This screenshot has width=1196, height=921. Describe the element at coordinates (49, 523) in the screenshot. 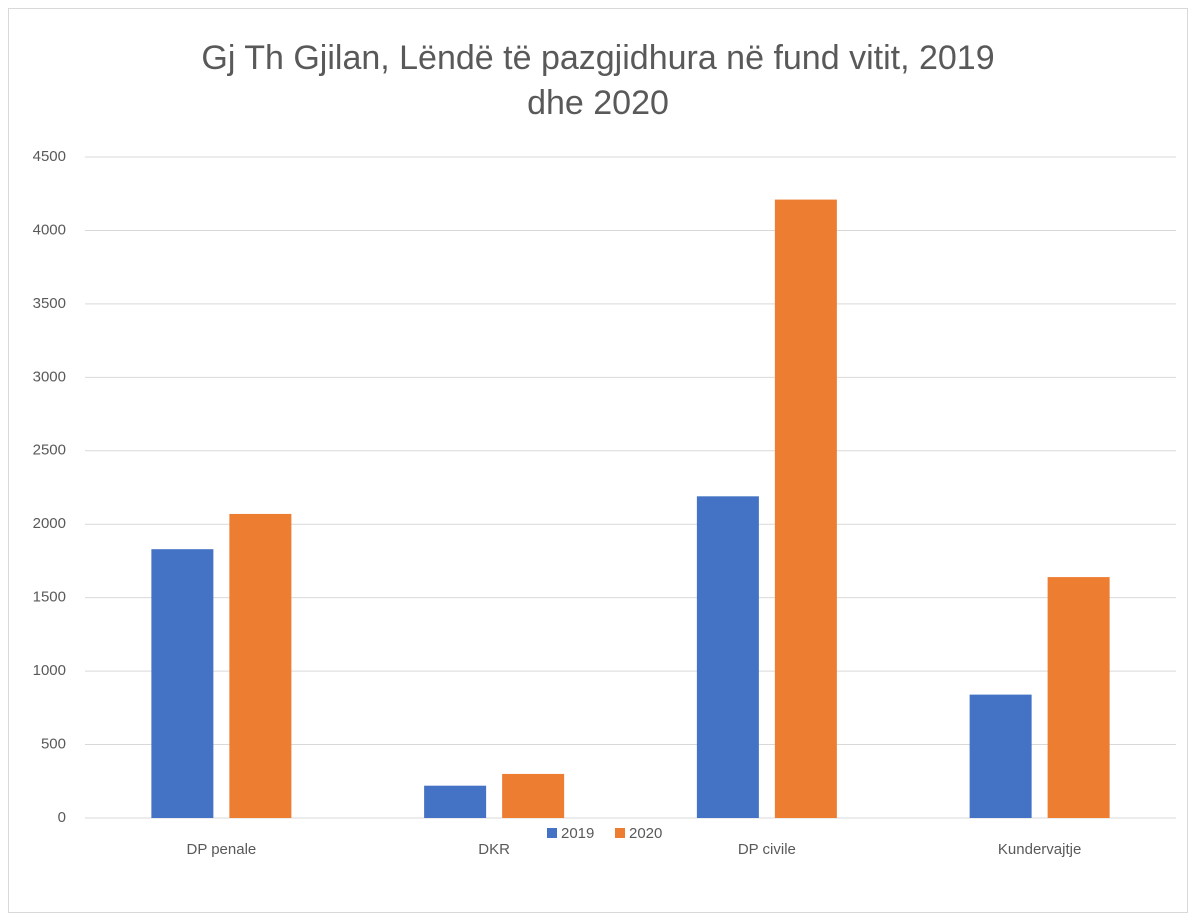

I see `y-tick-label: 2000` at that location.